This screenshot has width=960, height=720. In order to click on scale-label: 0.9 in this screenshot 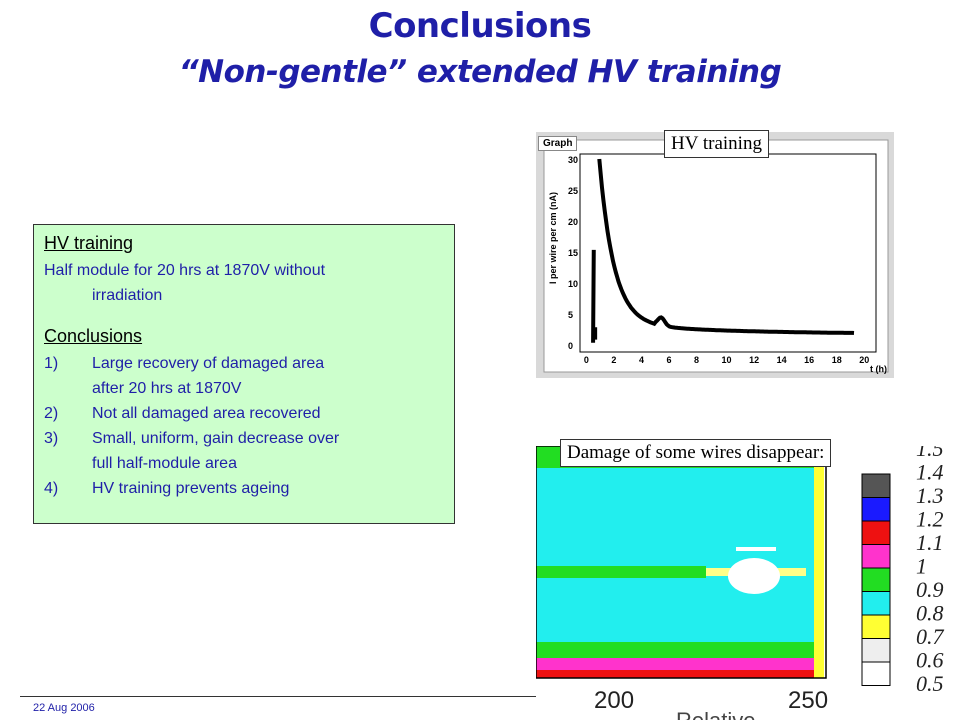, I will do `click(930, 589)`.